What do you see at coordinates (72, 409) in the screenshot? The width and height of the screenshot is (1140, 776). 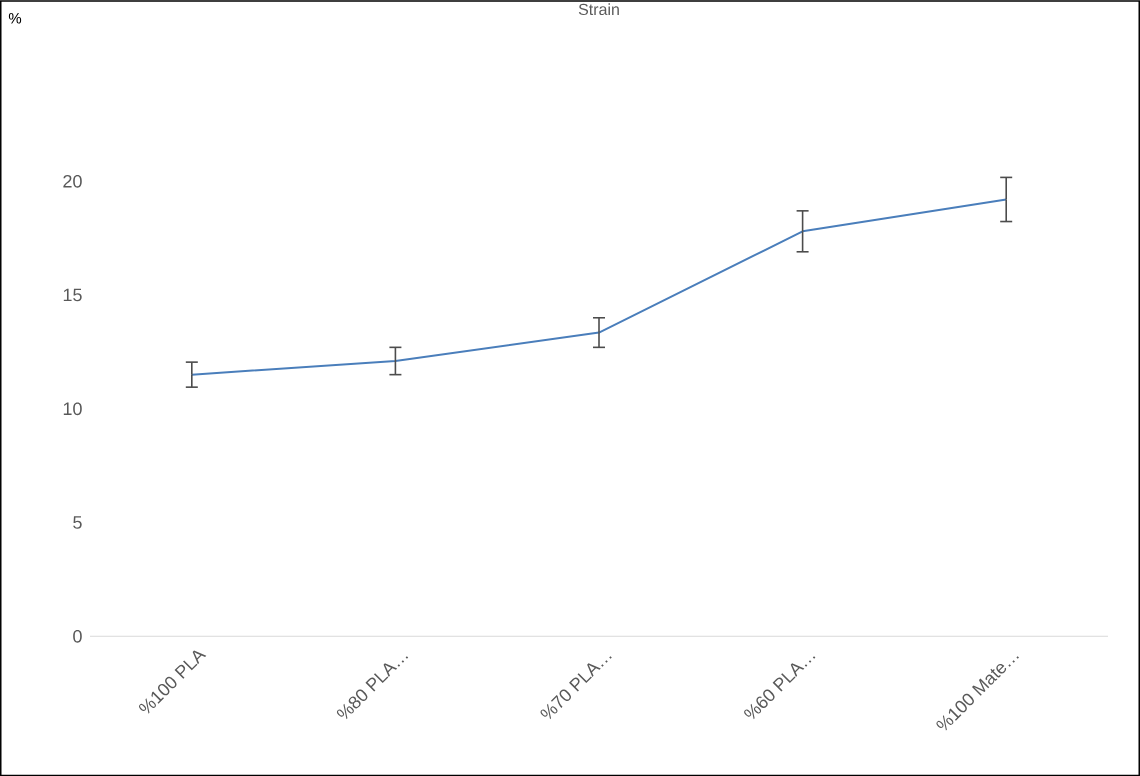 I see `y-tick-label: 10` at bounding box center [72, 409].